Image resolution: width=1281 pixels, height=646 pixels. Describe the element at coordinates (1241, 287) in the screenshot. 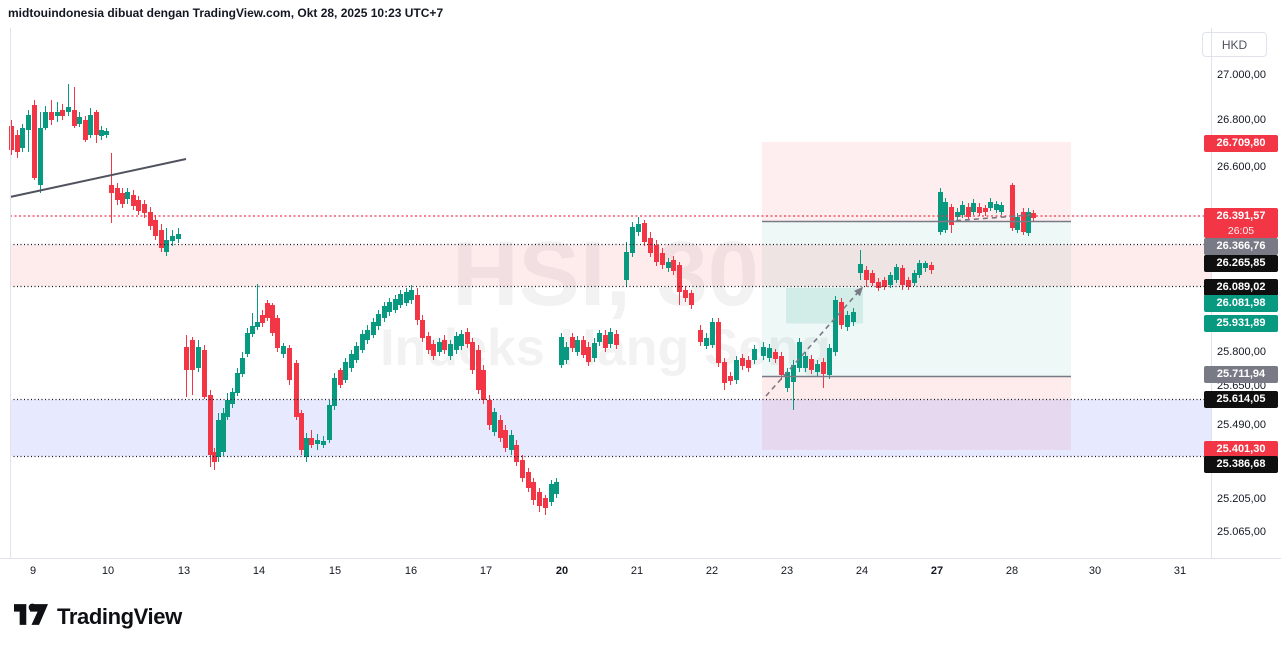

I see `price-badge-black: 26.089,02` at that location.